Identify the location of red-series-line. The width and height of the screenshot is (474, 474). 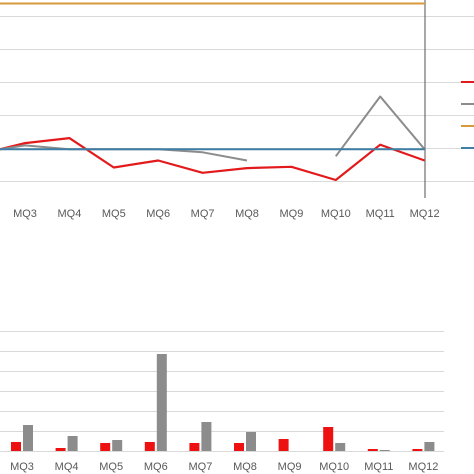
(212, 159).